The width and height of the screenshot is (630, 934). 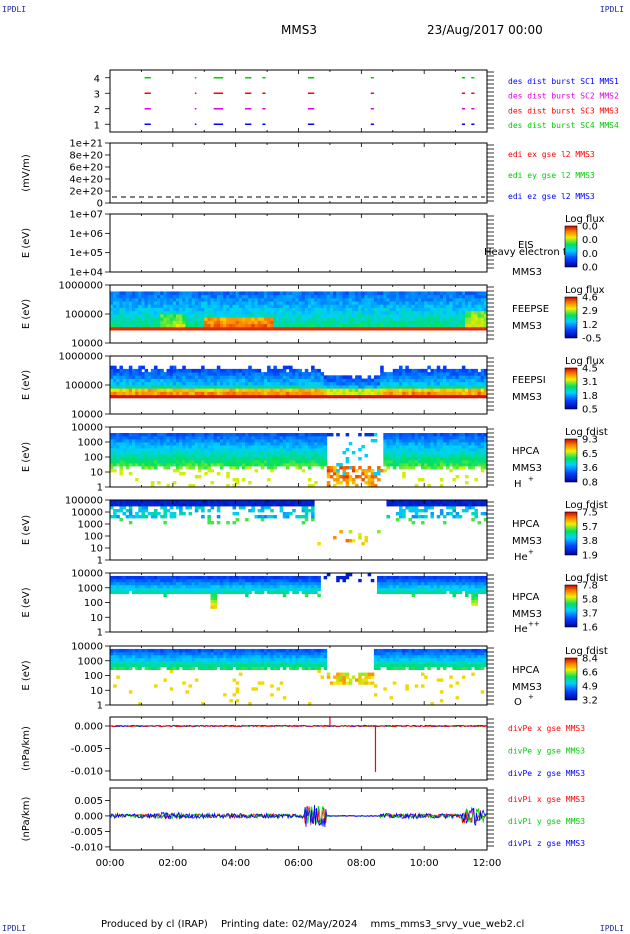 What do you see at coordinates (88, 816) in the screenshot?
I see `divpi-ytick-label: 0.000` at bounding box center [88, 816].